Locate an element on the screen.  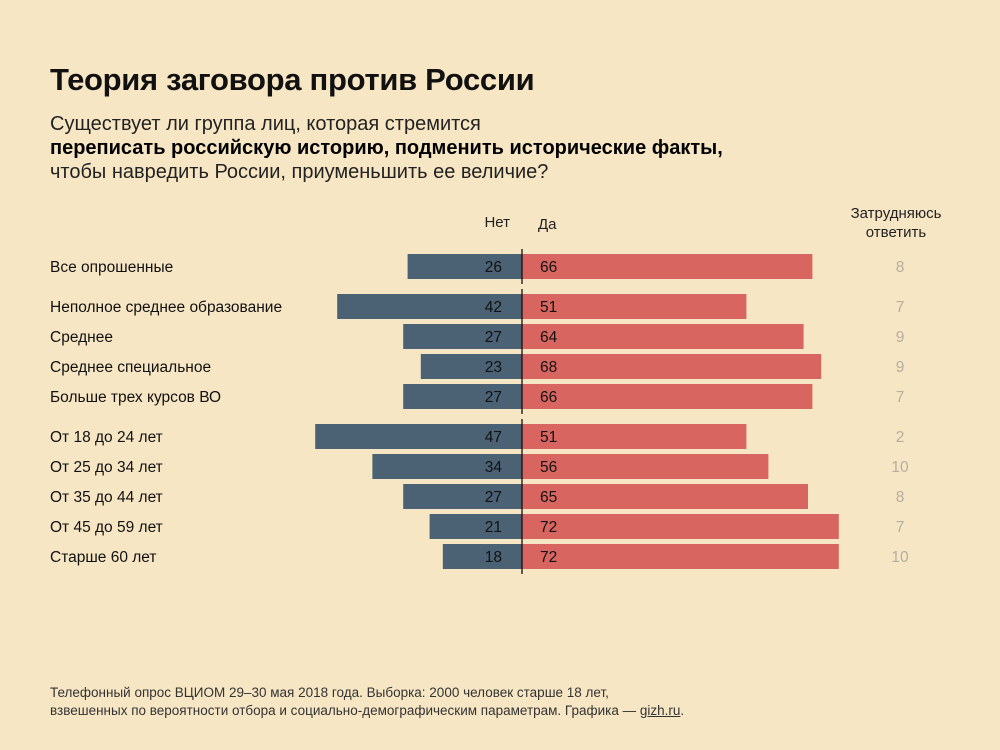
category-label: Неполное среднее образование is located at coordinates (166, 307).